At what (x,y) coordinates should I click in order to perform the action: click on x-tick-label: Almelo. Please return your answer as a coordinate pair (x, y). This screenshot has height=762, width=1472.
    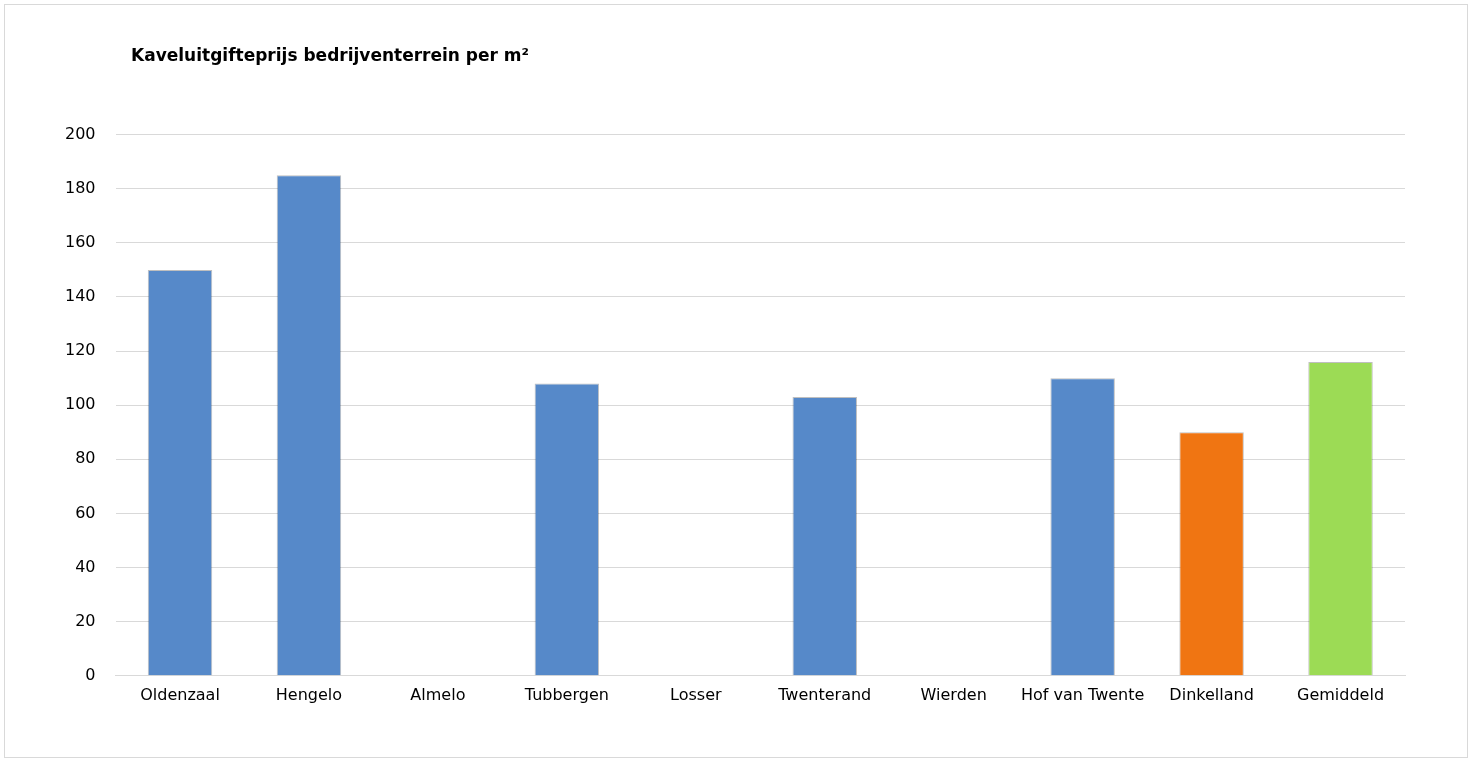
    Looking at the image, I should click on (438, 694).